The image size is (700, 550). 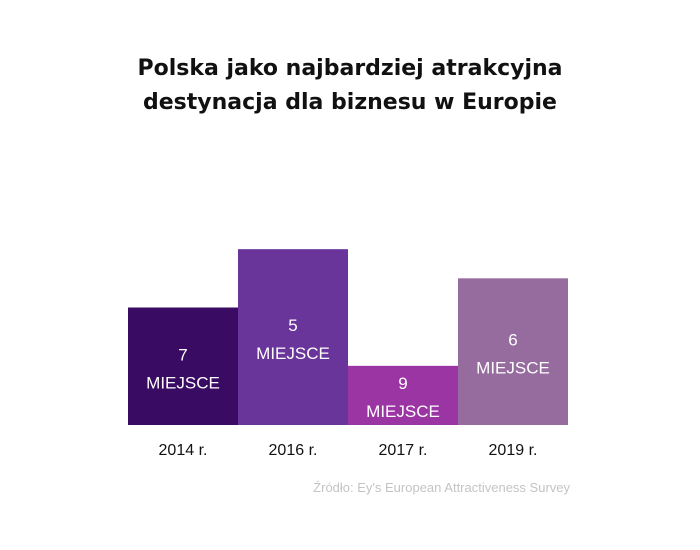 What do you see at coordinates (293, 450) in the screenshot?
I see `x-tick-label: 2016 r.` at bounding box center [293, 450].